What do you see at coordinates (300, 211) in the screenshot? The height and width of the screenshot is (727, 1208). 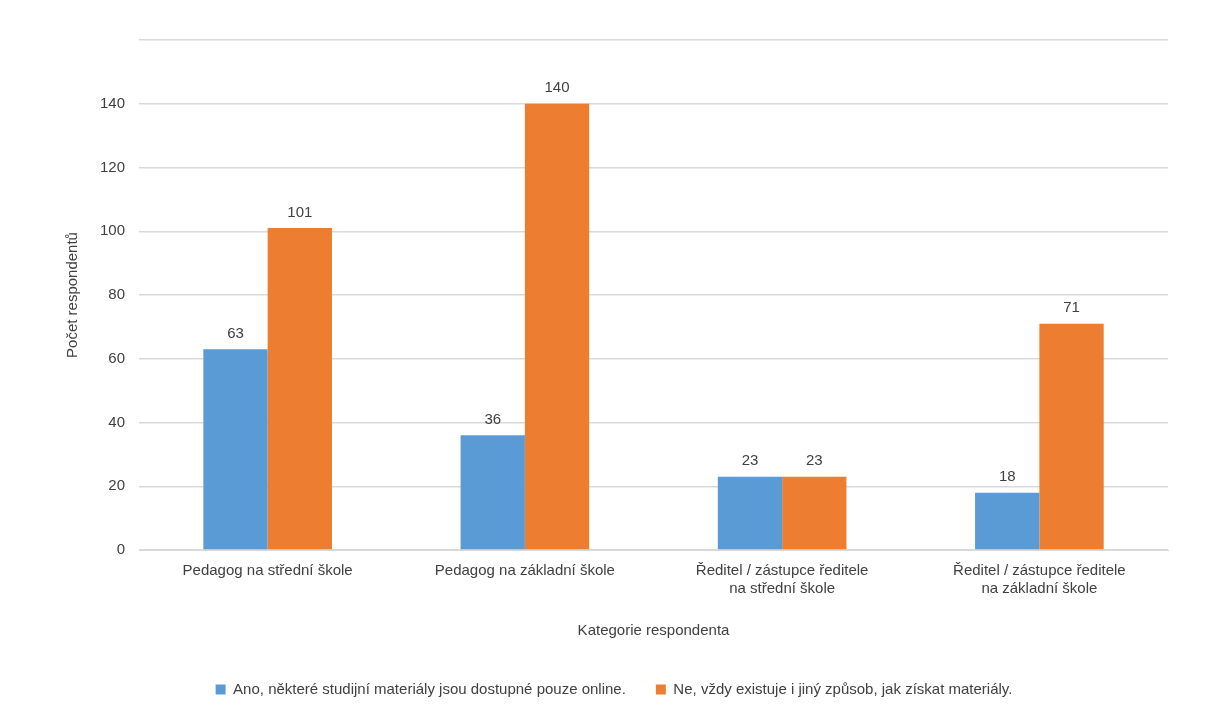 I see `data-label: 101` at bounding box center [300, 211].